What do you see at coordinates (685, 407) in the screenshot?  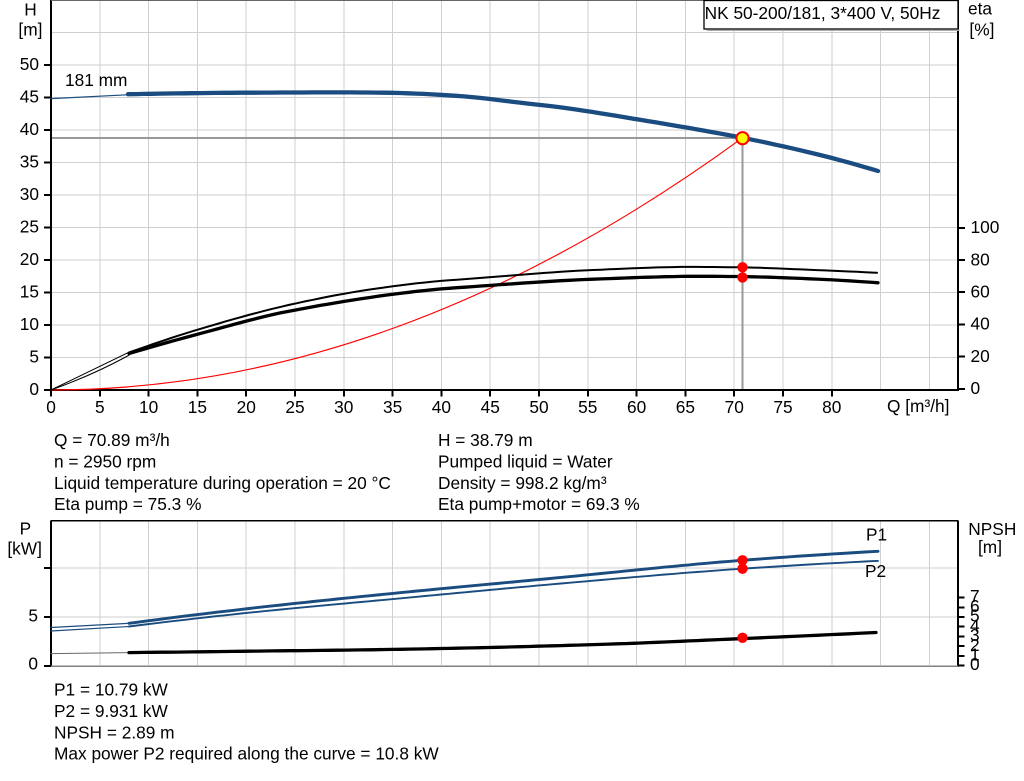 I see `svg-text: 65` at bounding box center [685, 407].